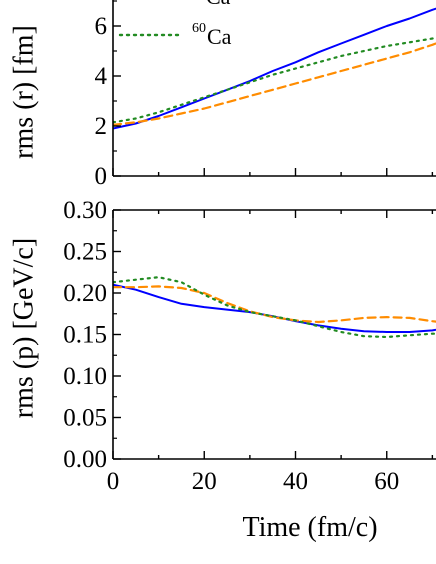  I want to click on bottom-series-solid-line, so click(274, 308).